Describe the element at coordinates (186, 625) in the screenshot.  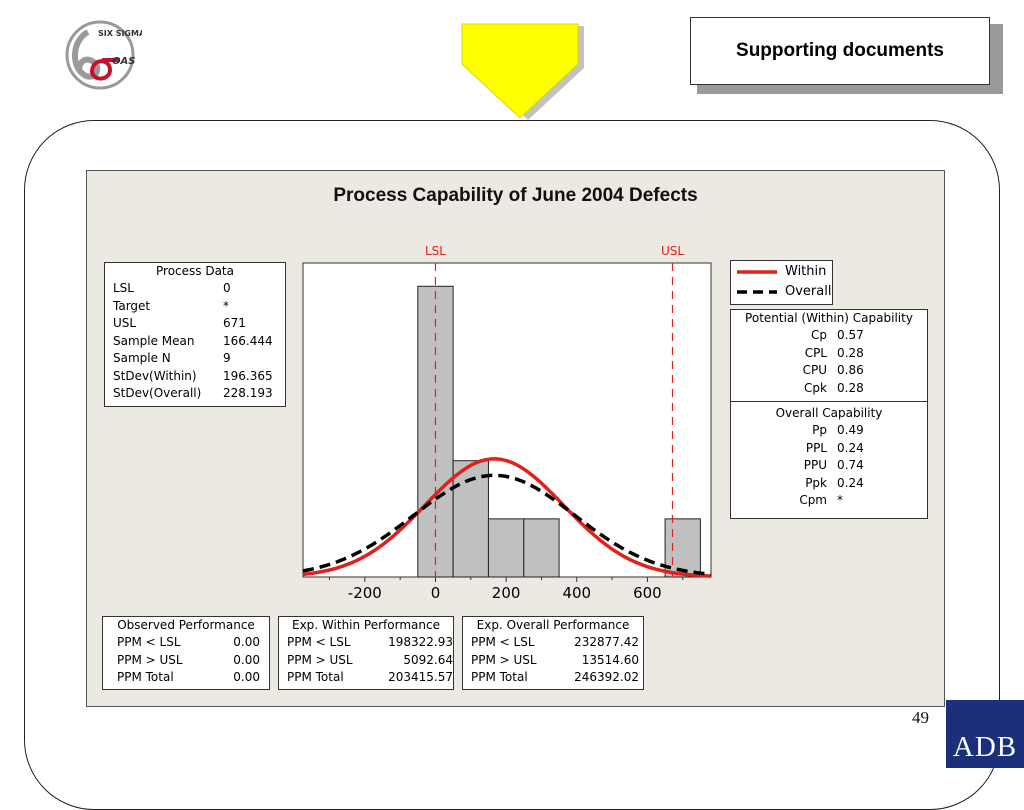
I see `observed-performance-header: Observed Performance` at that location.